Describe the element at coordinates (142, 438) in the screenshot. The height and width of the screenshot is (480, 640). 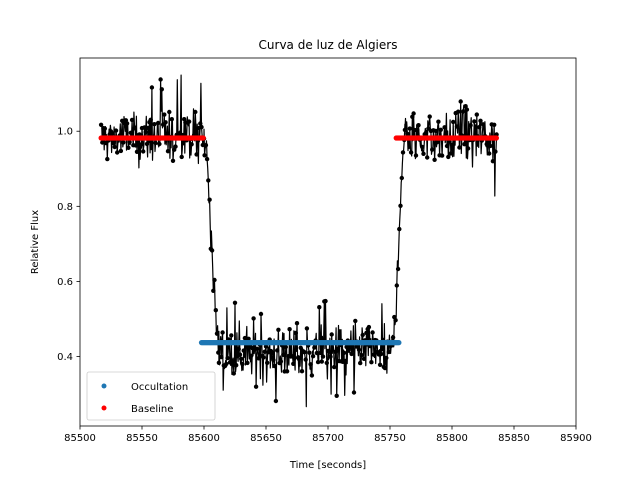
I see `x-tick-label: 85550` at that location.